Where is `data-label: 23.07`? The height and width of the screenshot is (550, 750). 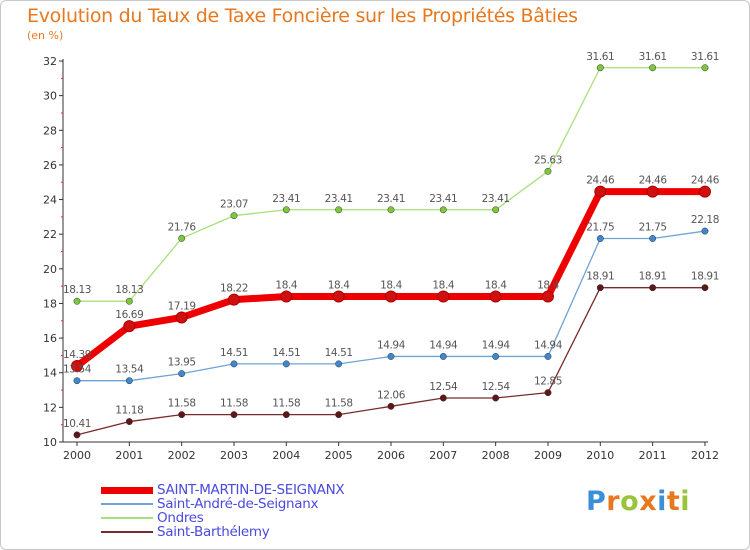 data-label: 23.07 is located at coordinates (234, 205).